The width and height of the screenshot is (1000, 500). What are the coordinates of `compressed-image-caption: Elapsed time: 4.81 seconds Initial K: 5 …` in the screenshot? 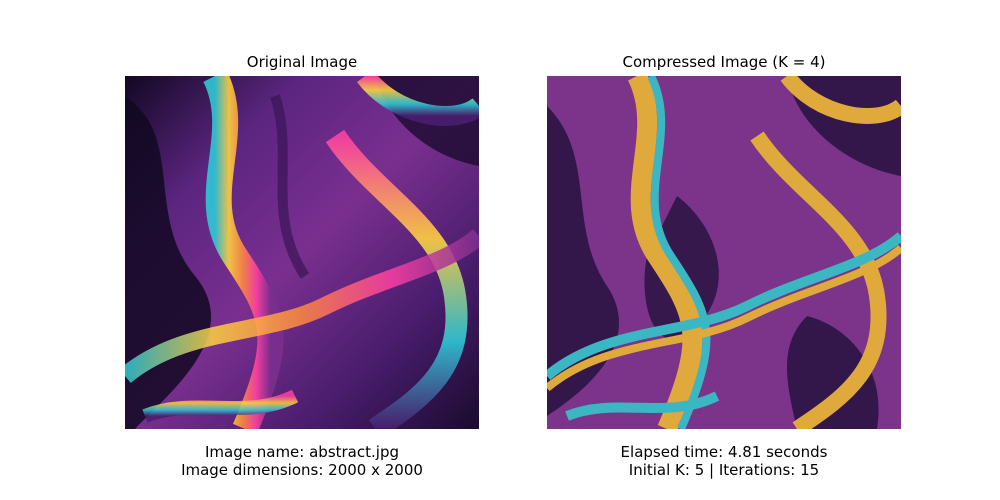 It's located at (724, 461).